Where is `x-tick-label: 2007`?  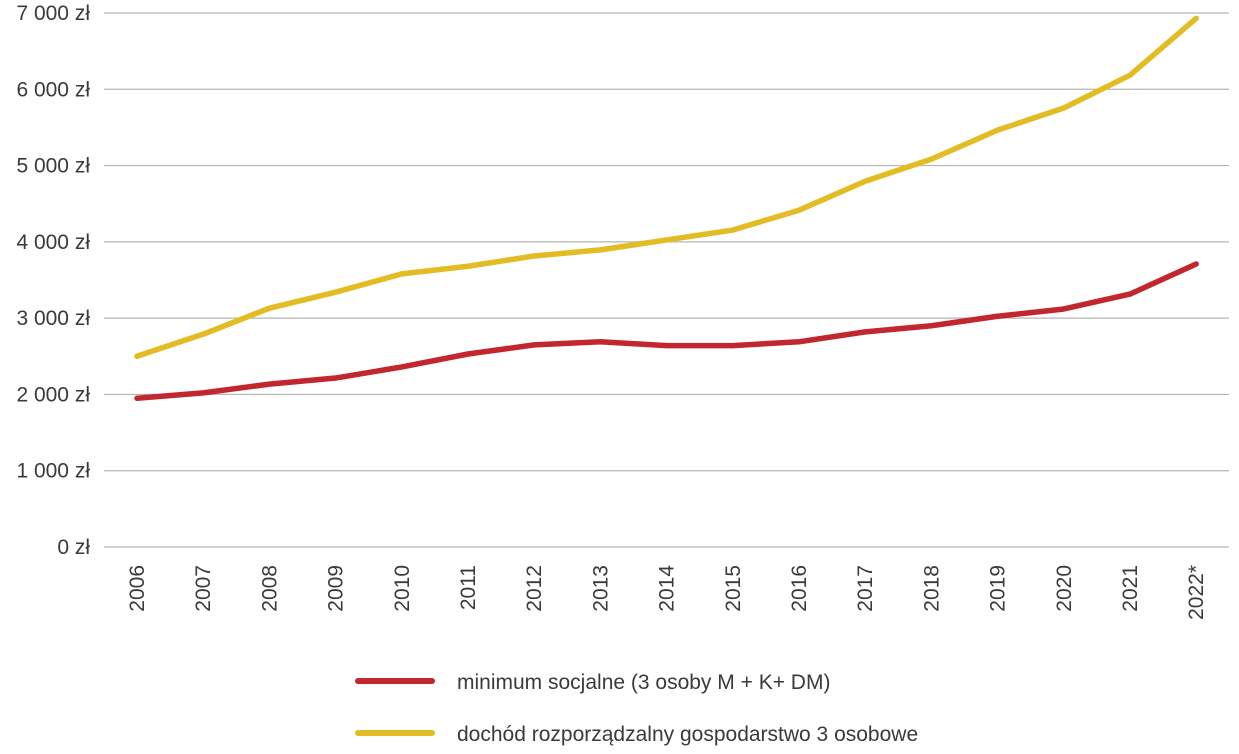 x-tick-label: 2007 is located at coordinates (203, 588).